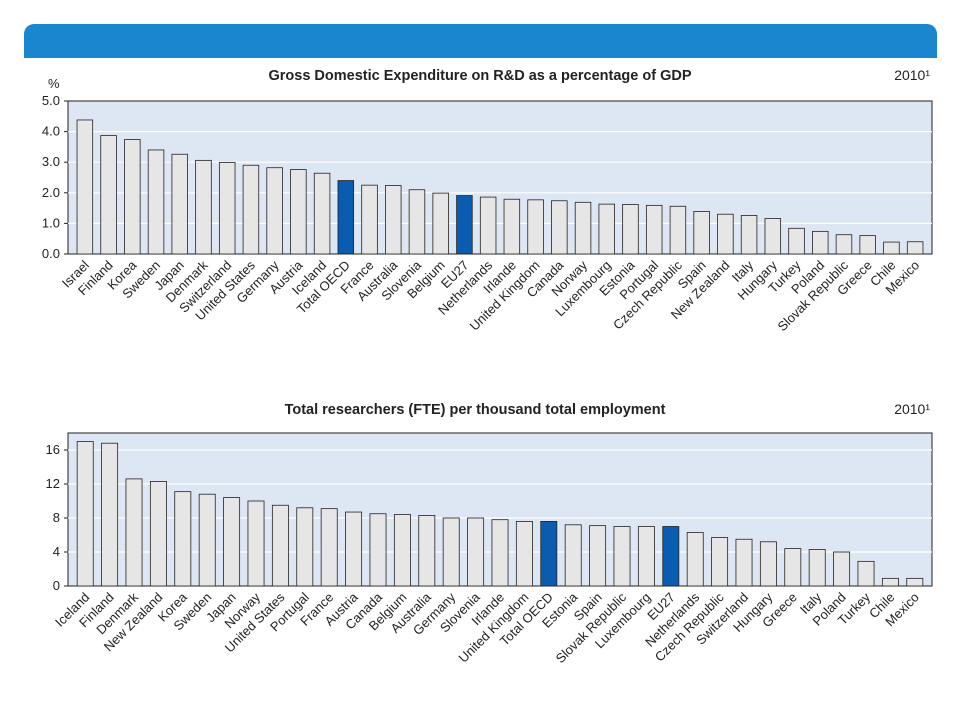  I want to click on y-axis-unit: %, so click(54, 83).